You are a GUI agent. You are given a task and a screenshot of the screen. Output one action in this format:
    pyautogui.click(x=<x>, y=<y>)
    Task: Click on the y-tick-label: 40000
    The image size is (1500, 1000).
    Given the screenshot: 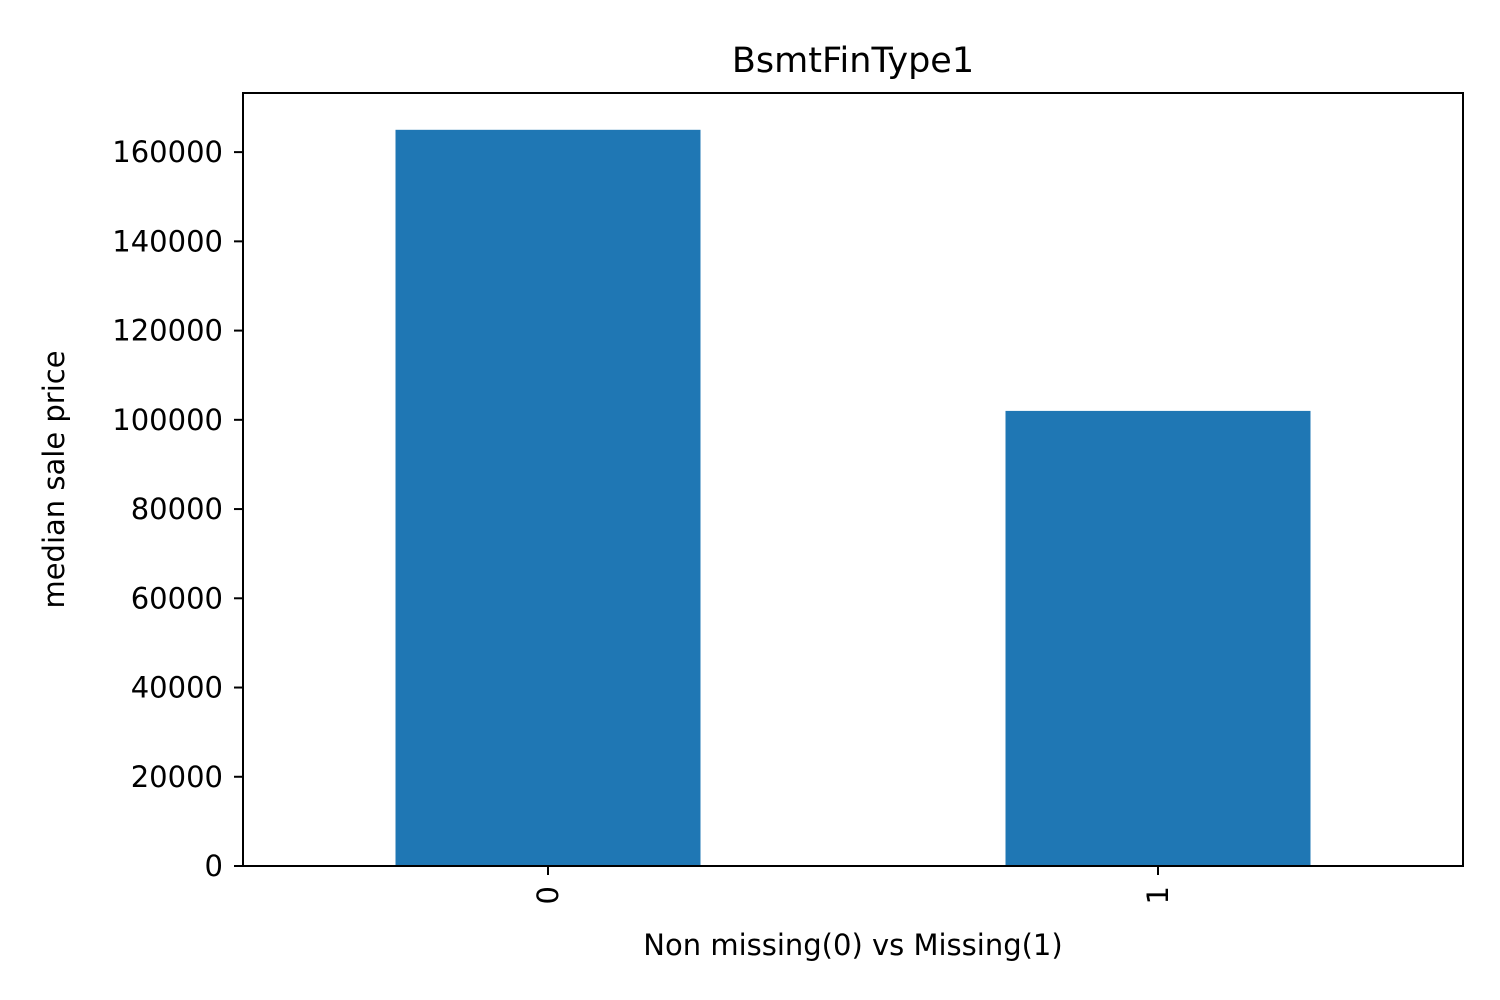 What is the action you would take?
    pyautogui.click(x=177, y=688)
    